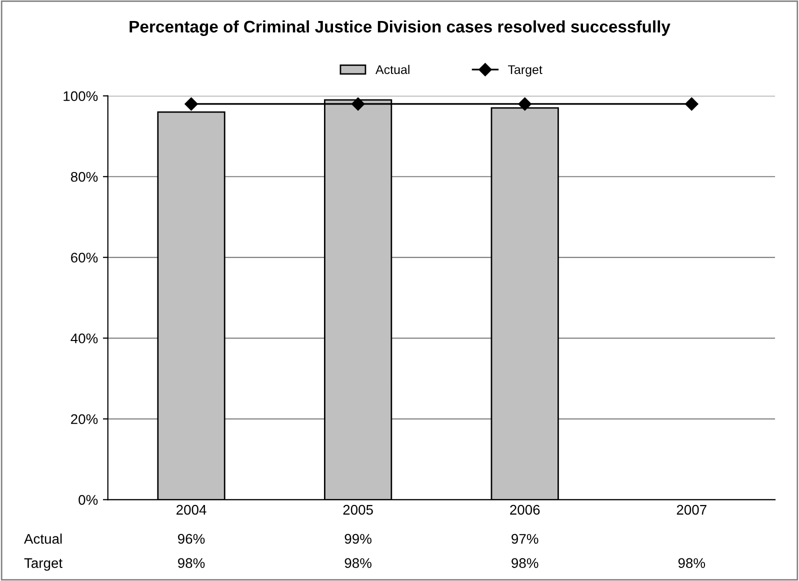  I want to click on text: Target, so click(43, 564).